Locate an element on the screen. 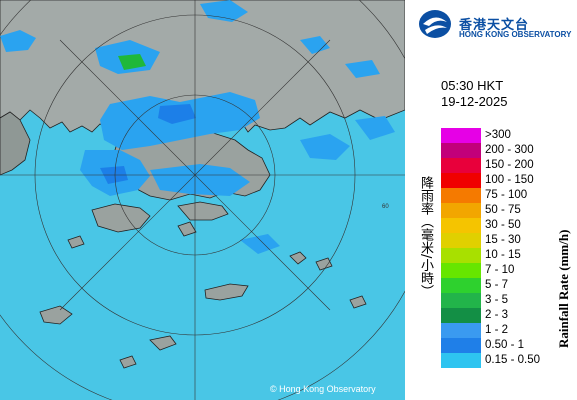  legend-label: 0.15 - 0.50 is located at coordinates (512, 360).